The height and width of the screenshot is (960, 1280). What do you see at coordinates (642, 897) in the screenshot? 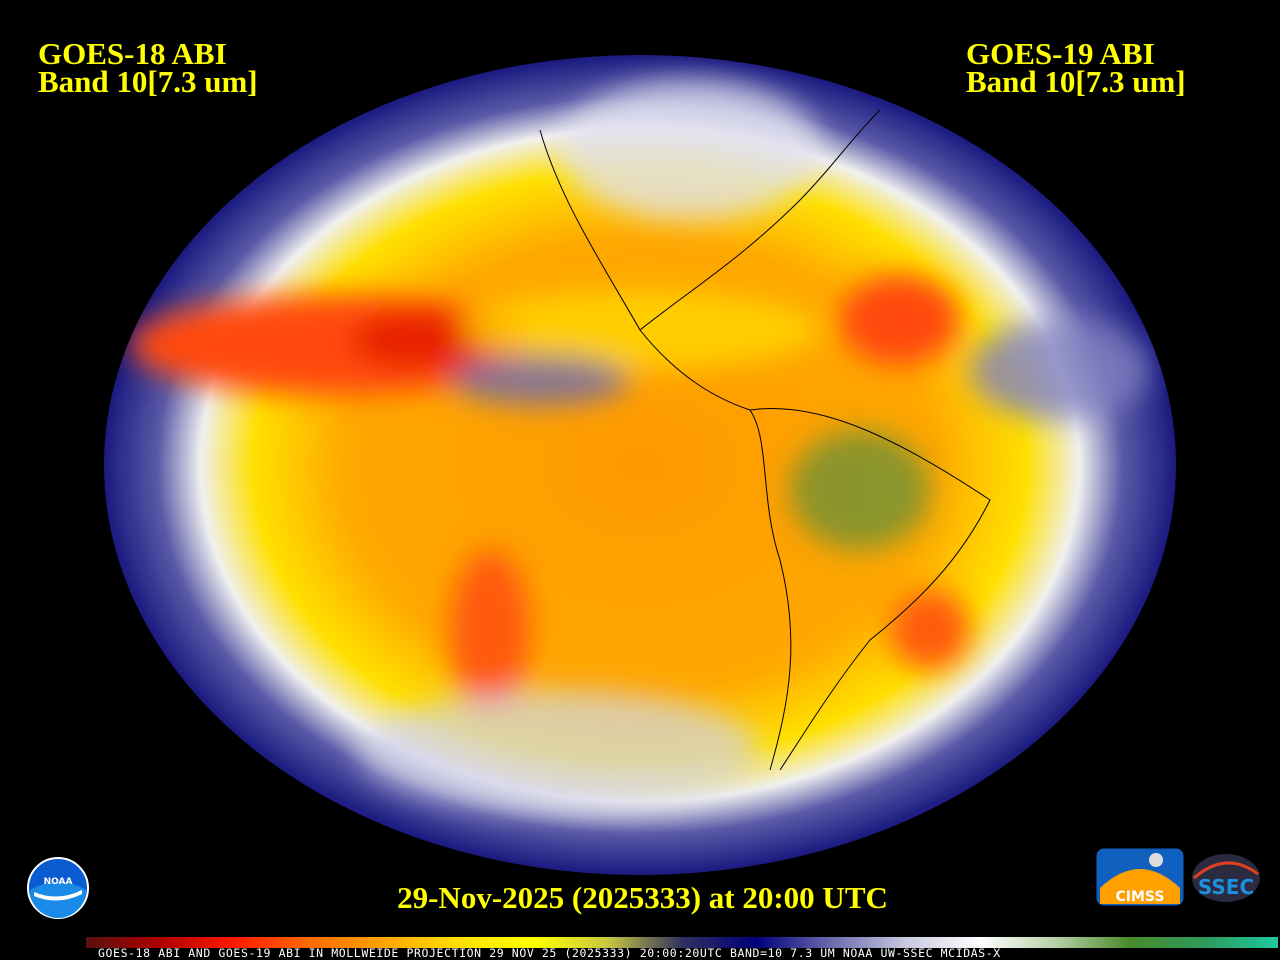
I see `timestamp-label: 29-Nov-2025 (2025333) at 20:00 UTC` at bounding box center [642, 897].